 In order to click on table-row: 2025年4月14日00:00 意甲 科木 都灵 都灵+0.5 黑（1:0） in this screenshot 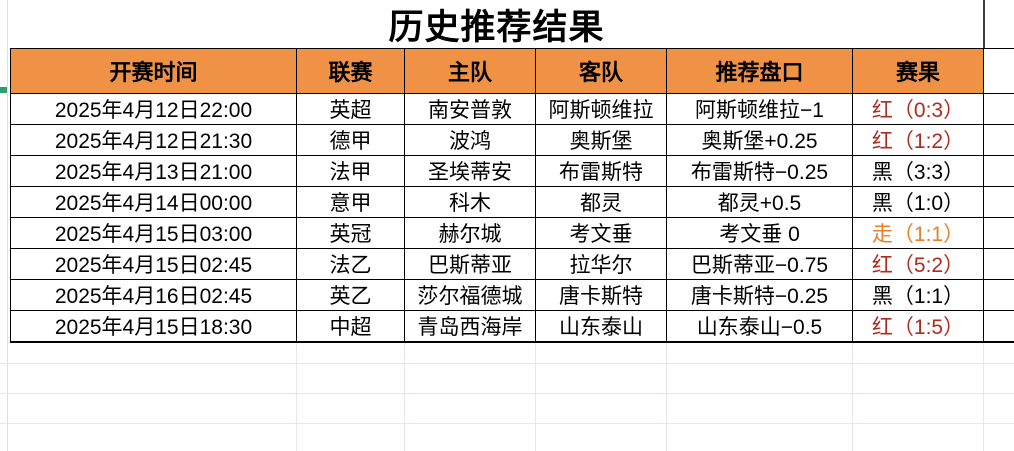, I will do `click(512, 202)`.